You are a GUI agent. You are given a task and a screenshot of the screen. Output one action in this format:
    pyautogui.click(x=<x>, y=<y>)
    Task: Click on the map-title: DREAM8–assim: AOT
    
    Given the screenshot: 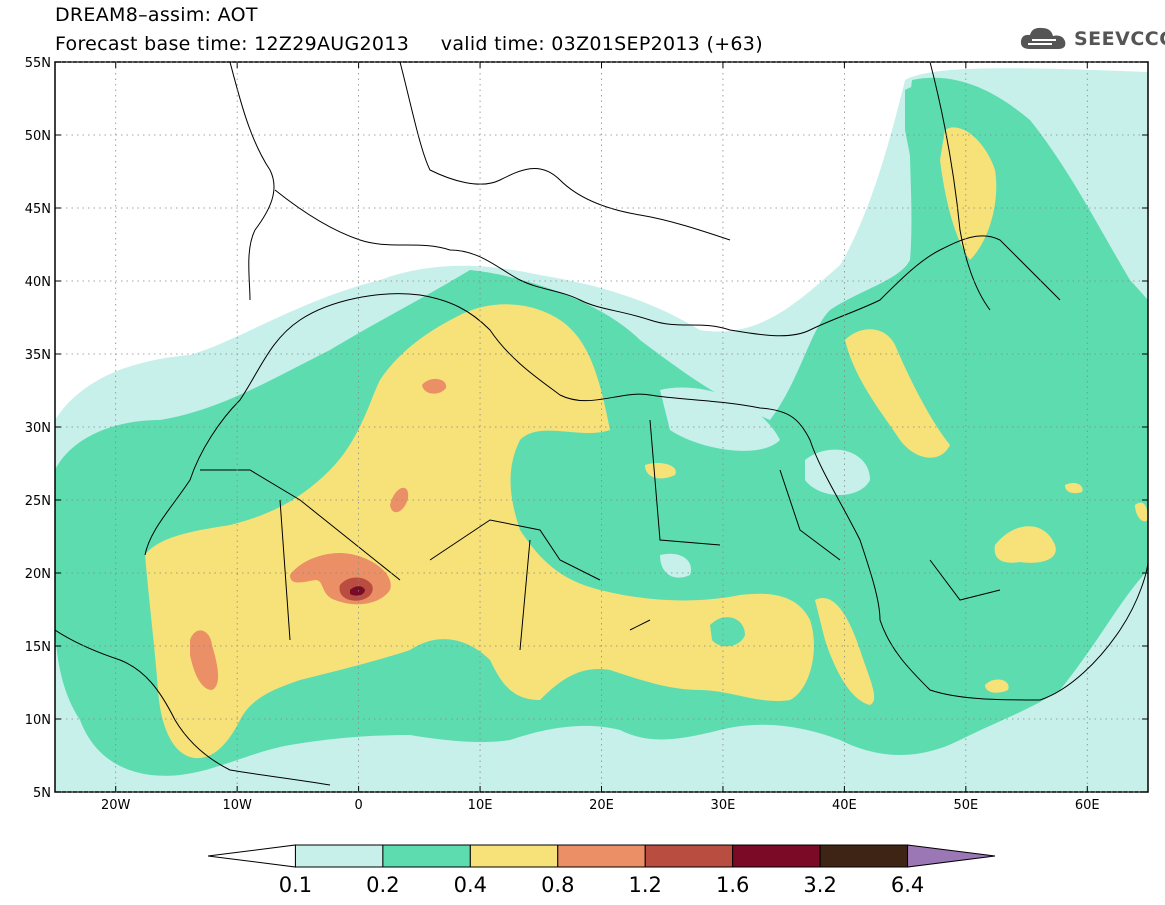 What is the action you would take?
    pyautogui.click(x=156, y=15)
    